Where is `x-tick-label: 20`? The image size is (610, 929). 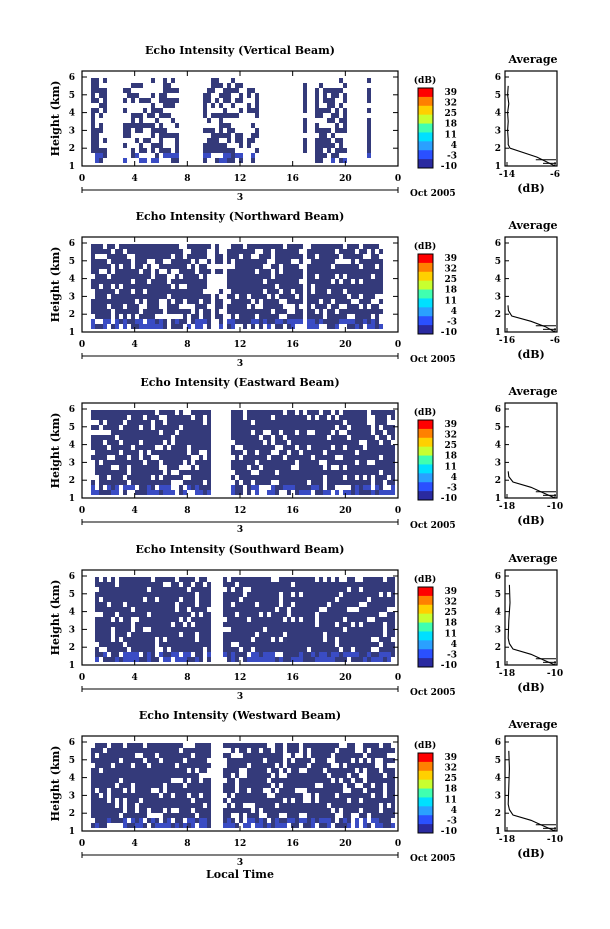 x-tick-label: 20 is located at coordinates (345, 179).